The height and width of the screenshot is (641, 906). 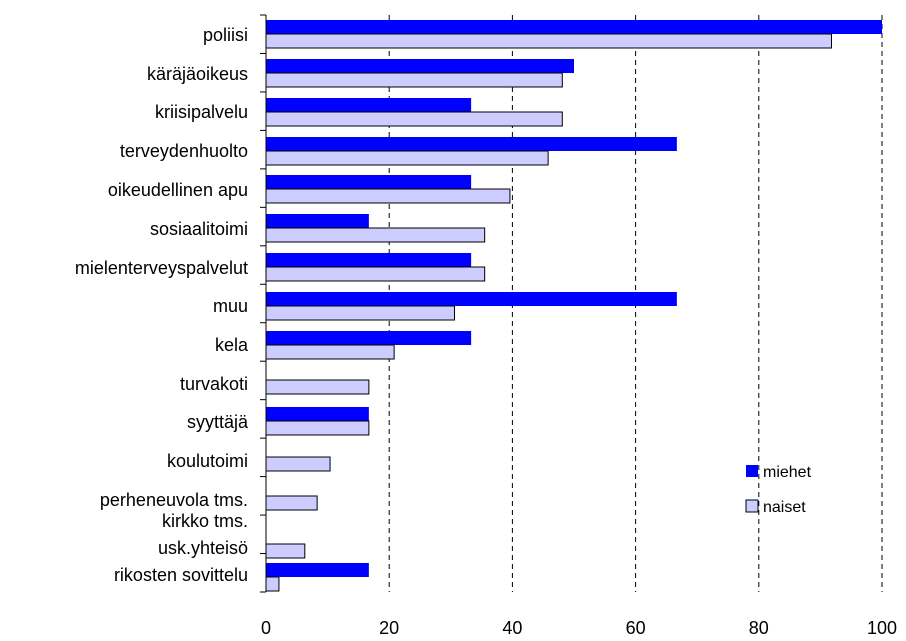 What do you see at coordinates (214, 384) in the screenshot?
I see `category-label-9: turvakoti` at bounding box center [214, 384].